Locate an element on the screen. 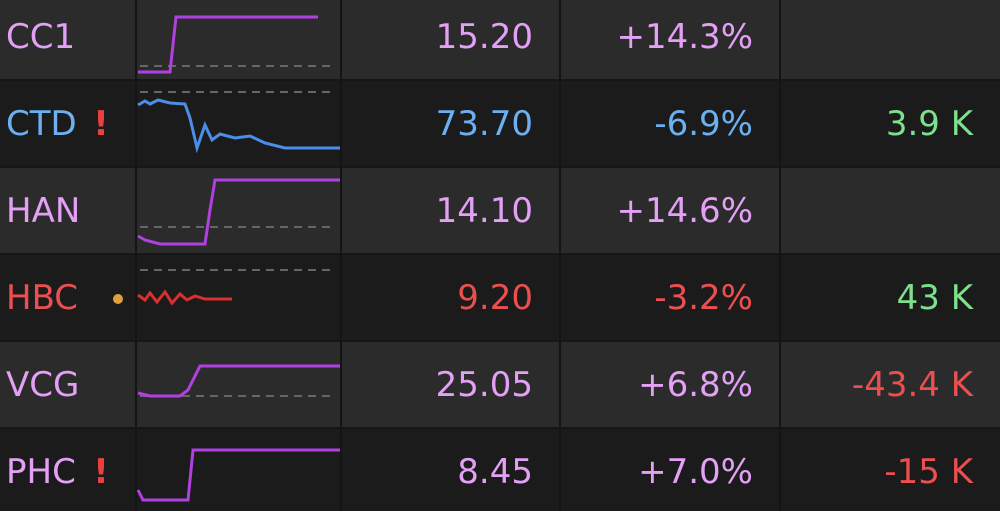 The width and height of the screenshot is (1000, 511). change: -6.9% is located at coordinates (703, 124).